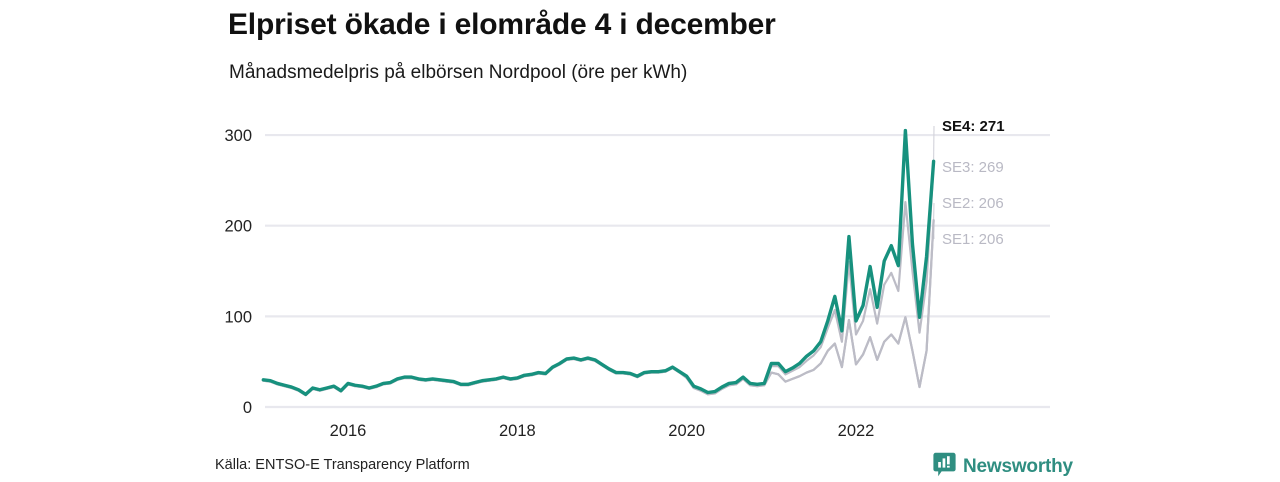  What do you see at coordinates (238, 136) in the screenshot?
I see `y-tick-label: 300` at bounding box center [238, 136].